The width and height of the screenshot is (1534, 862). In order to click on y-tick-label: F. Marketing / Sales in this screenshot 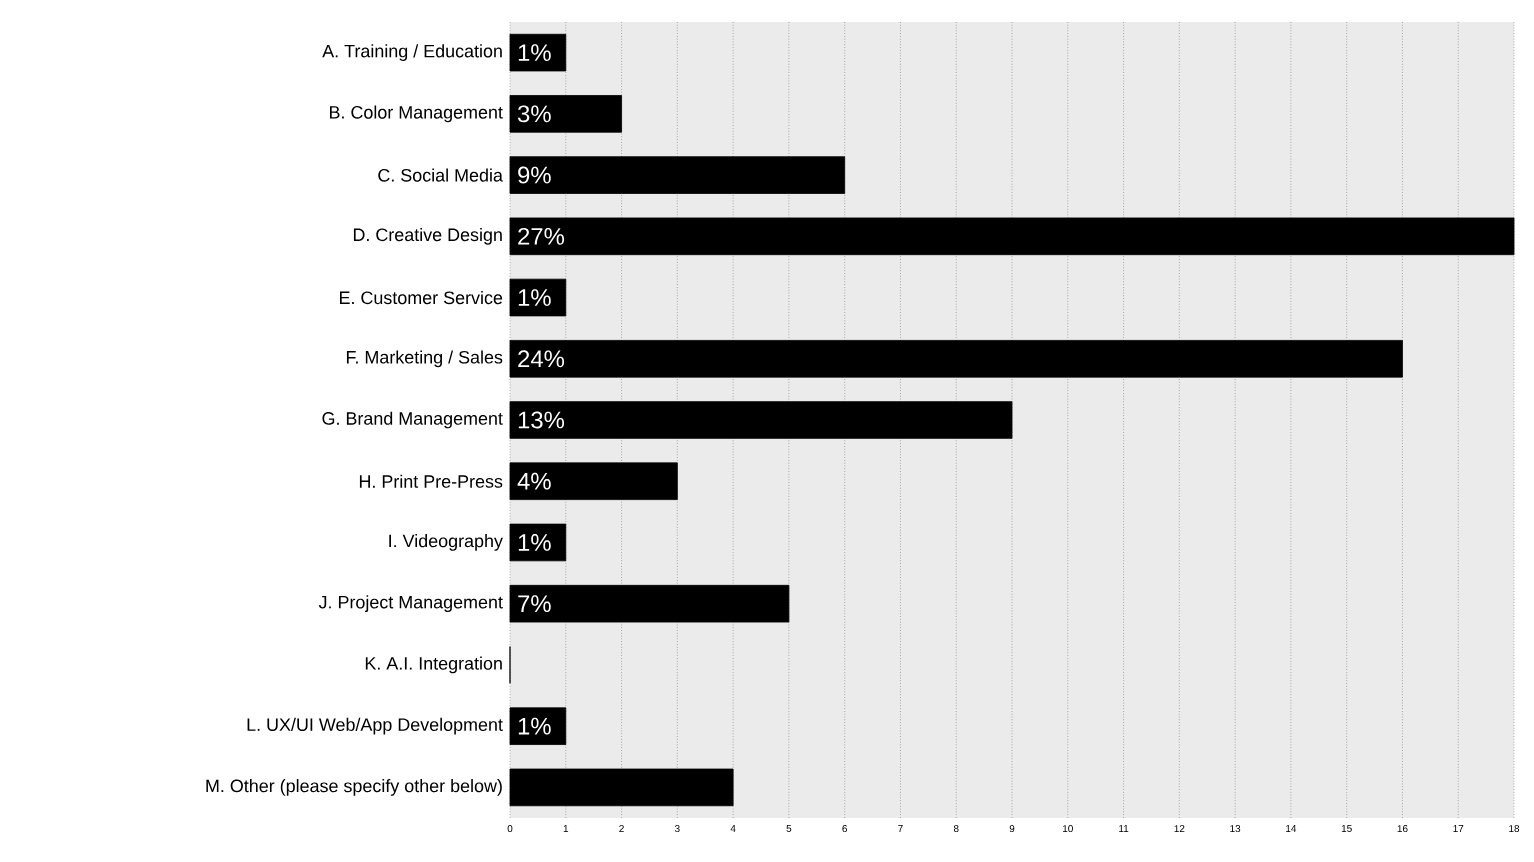, I will do `click(424, 359)`.